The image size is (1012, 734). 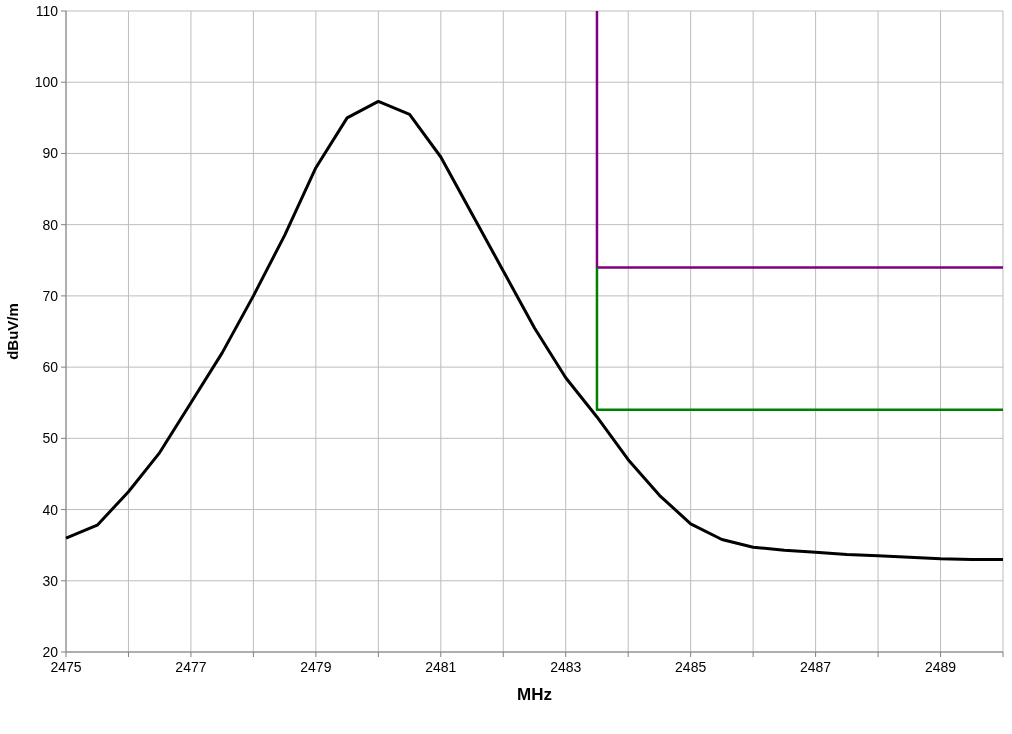 What do you see at coordinates (50, 580) in the screenshot?
I see `y-tick-label: 30` at bounding box center [50, 580].